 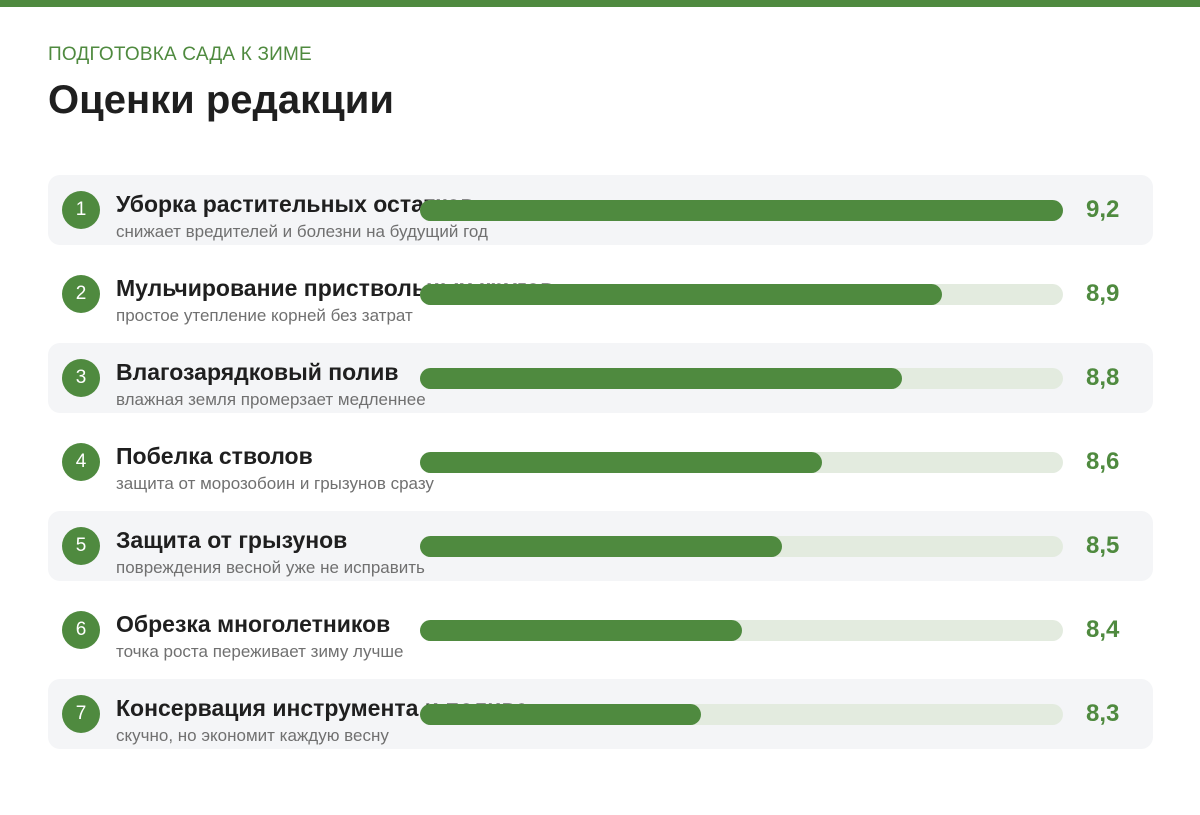 I want to click on page-title: Оценки редакции, so click(x=221, y=100).